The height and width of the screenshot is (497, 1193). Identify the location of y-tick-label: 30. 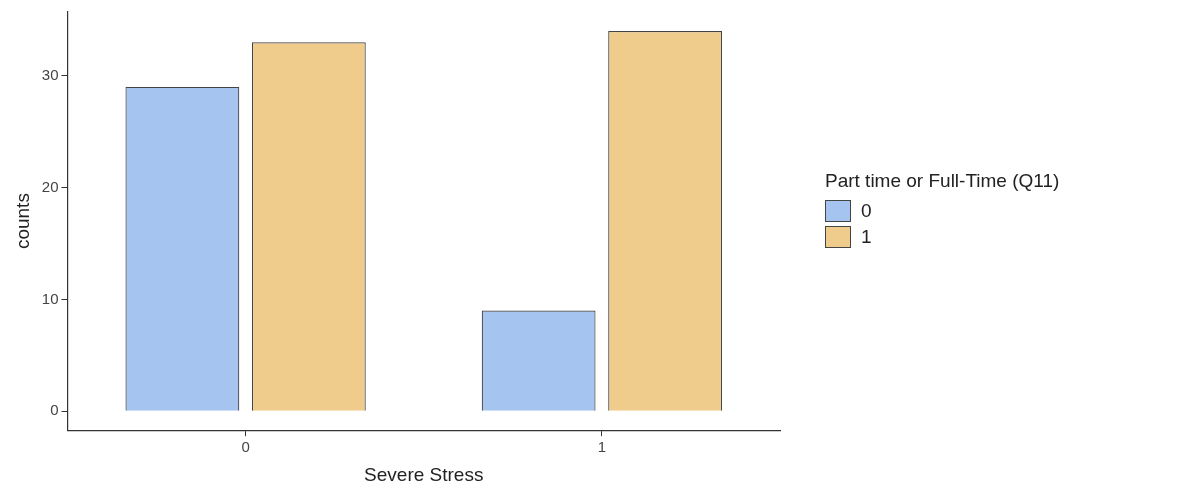
(50, 74).